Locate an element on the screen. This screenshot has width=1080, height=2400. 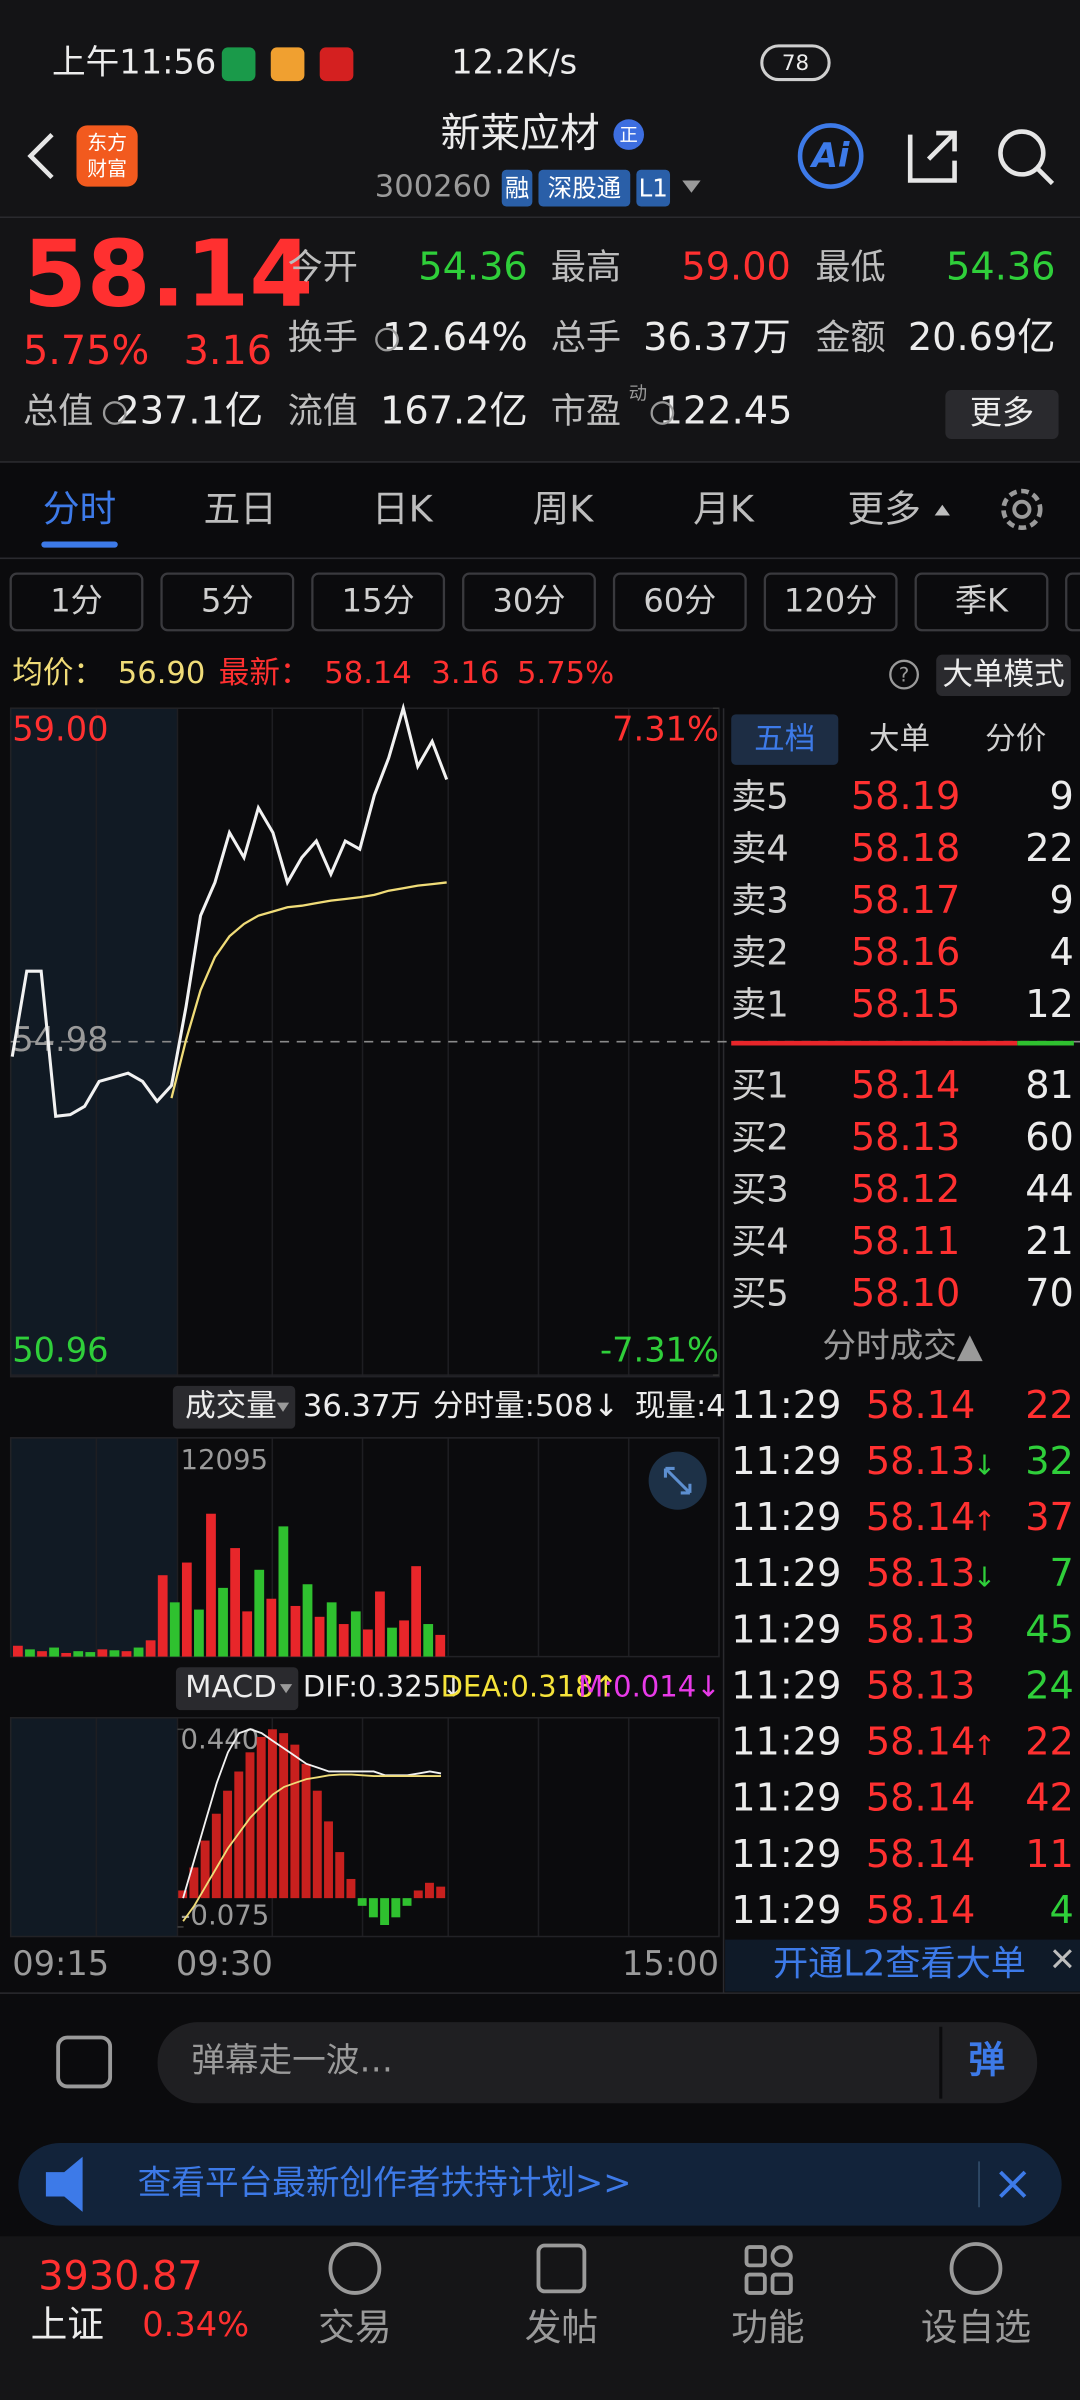
mode-button is located at coordinates (1003, 675).